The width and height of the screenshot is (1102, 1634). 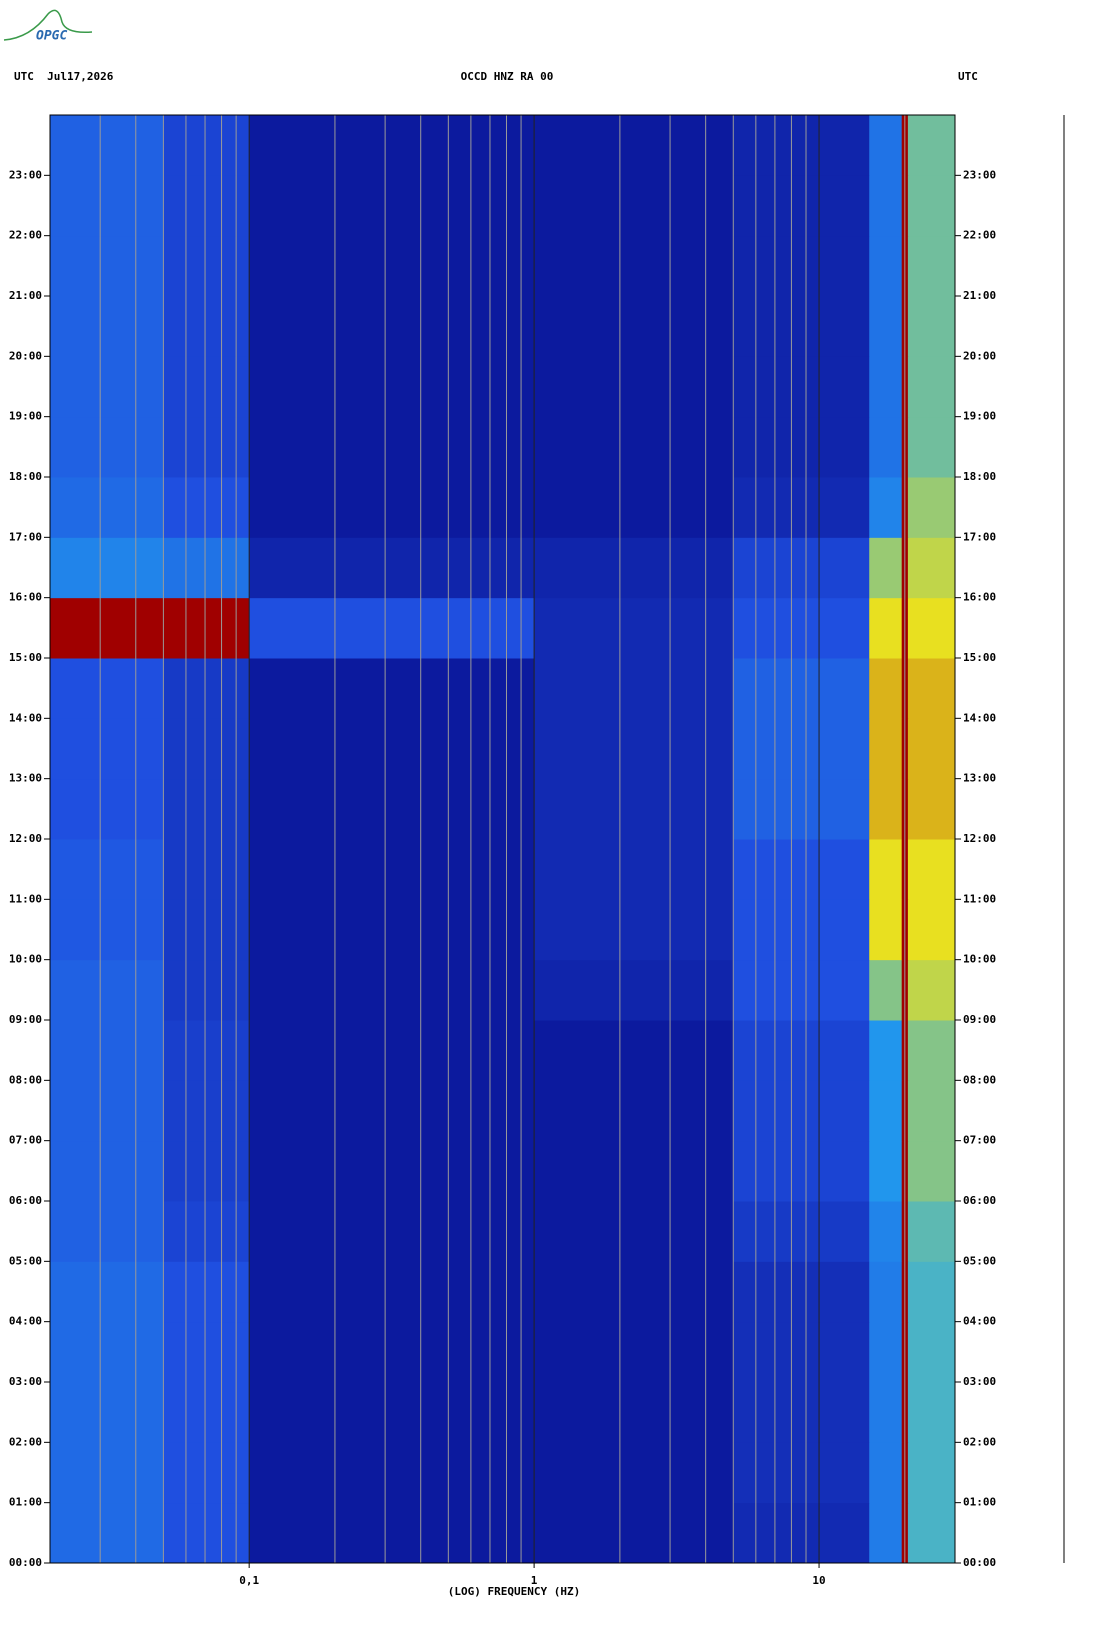 What do you see at coordinates (979, 778) in the screenshot?
I see `y-tick-label-right: 13:00` at bounding box center [979, 778].